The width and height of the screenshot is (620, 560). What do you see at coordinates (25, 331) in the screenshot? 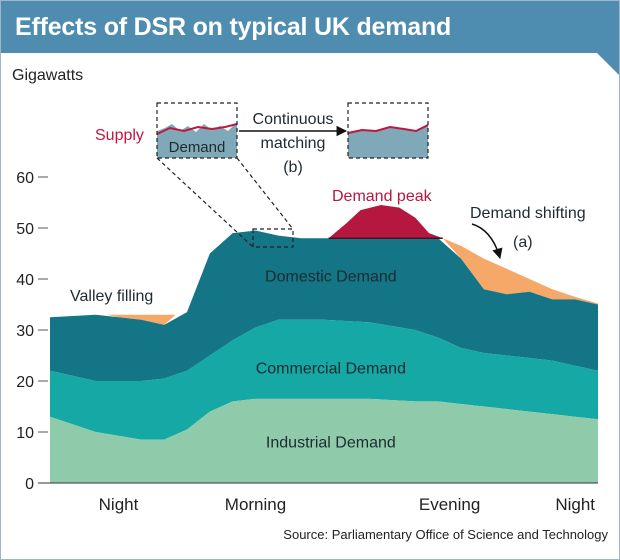
I see `y-tick-label-30: 30` at bounding box center [25, 331].